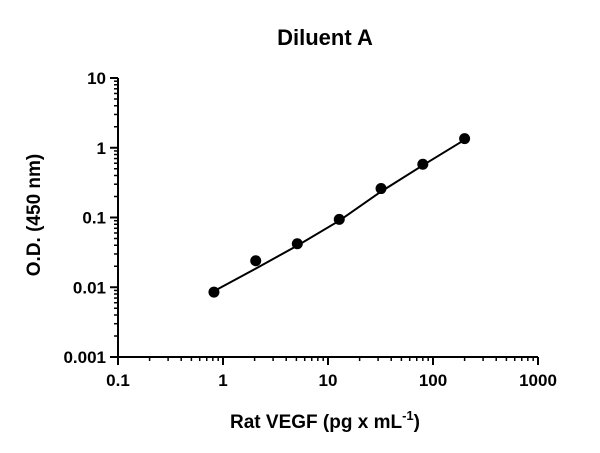 The image size is (600, 453). Describe the element at coordinates (96, 78) in the screenshot. I see `y-tick-label: 10` at that location.